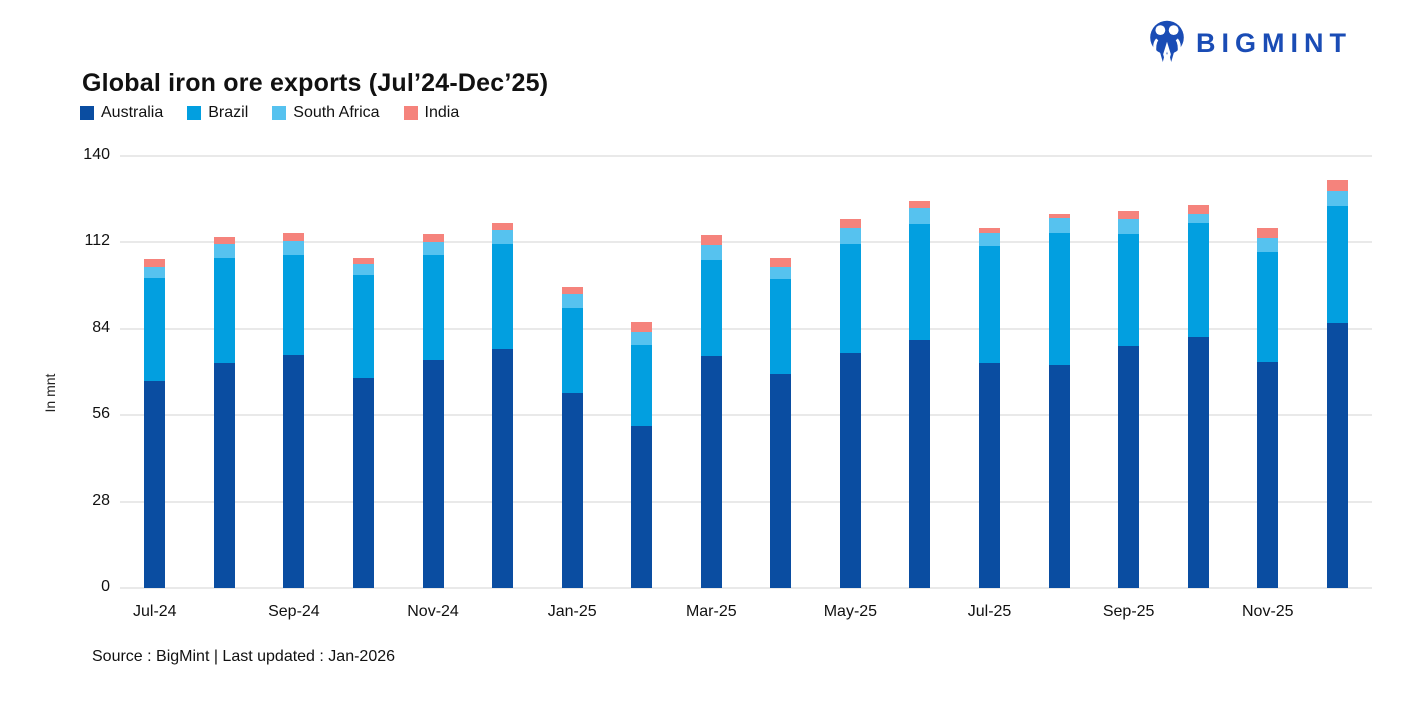  What do you see at coordinates (431, 113) in the screenshot?
I see `legend-item-india: India` at bounding box center [431, 113].